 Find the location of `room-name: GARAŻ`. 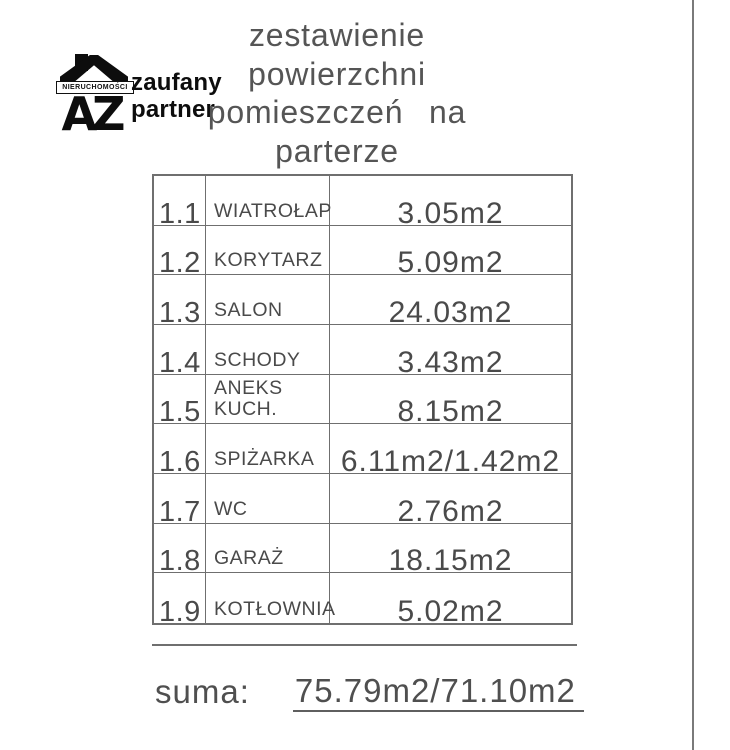

room-name: GARAŻ is located at coordinates (249, 558).